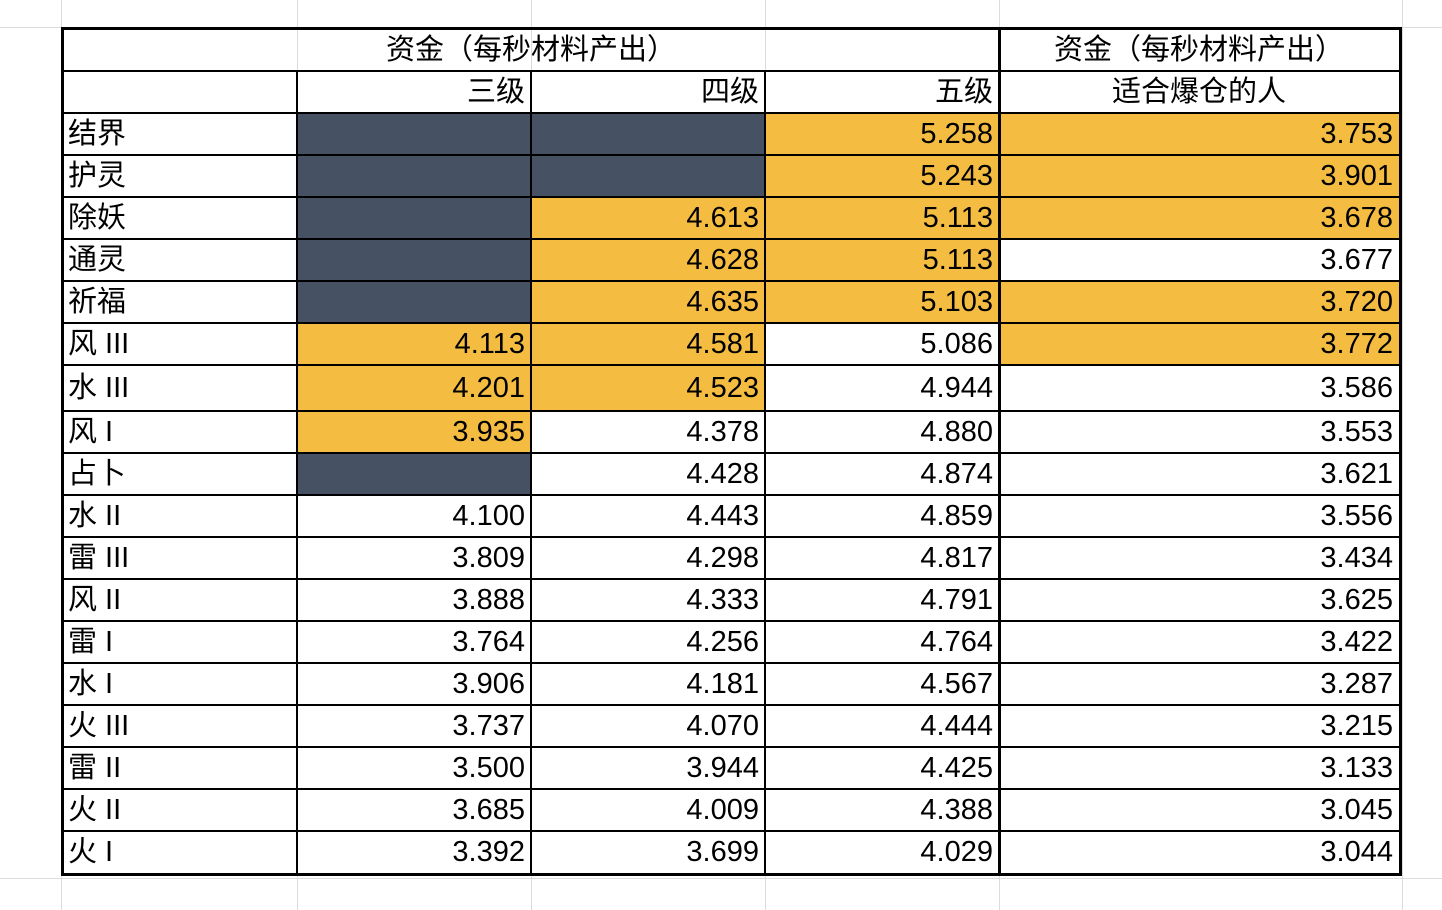  I want to click on row-label: 火 I, so click(91, 851).